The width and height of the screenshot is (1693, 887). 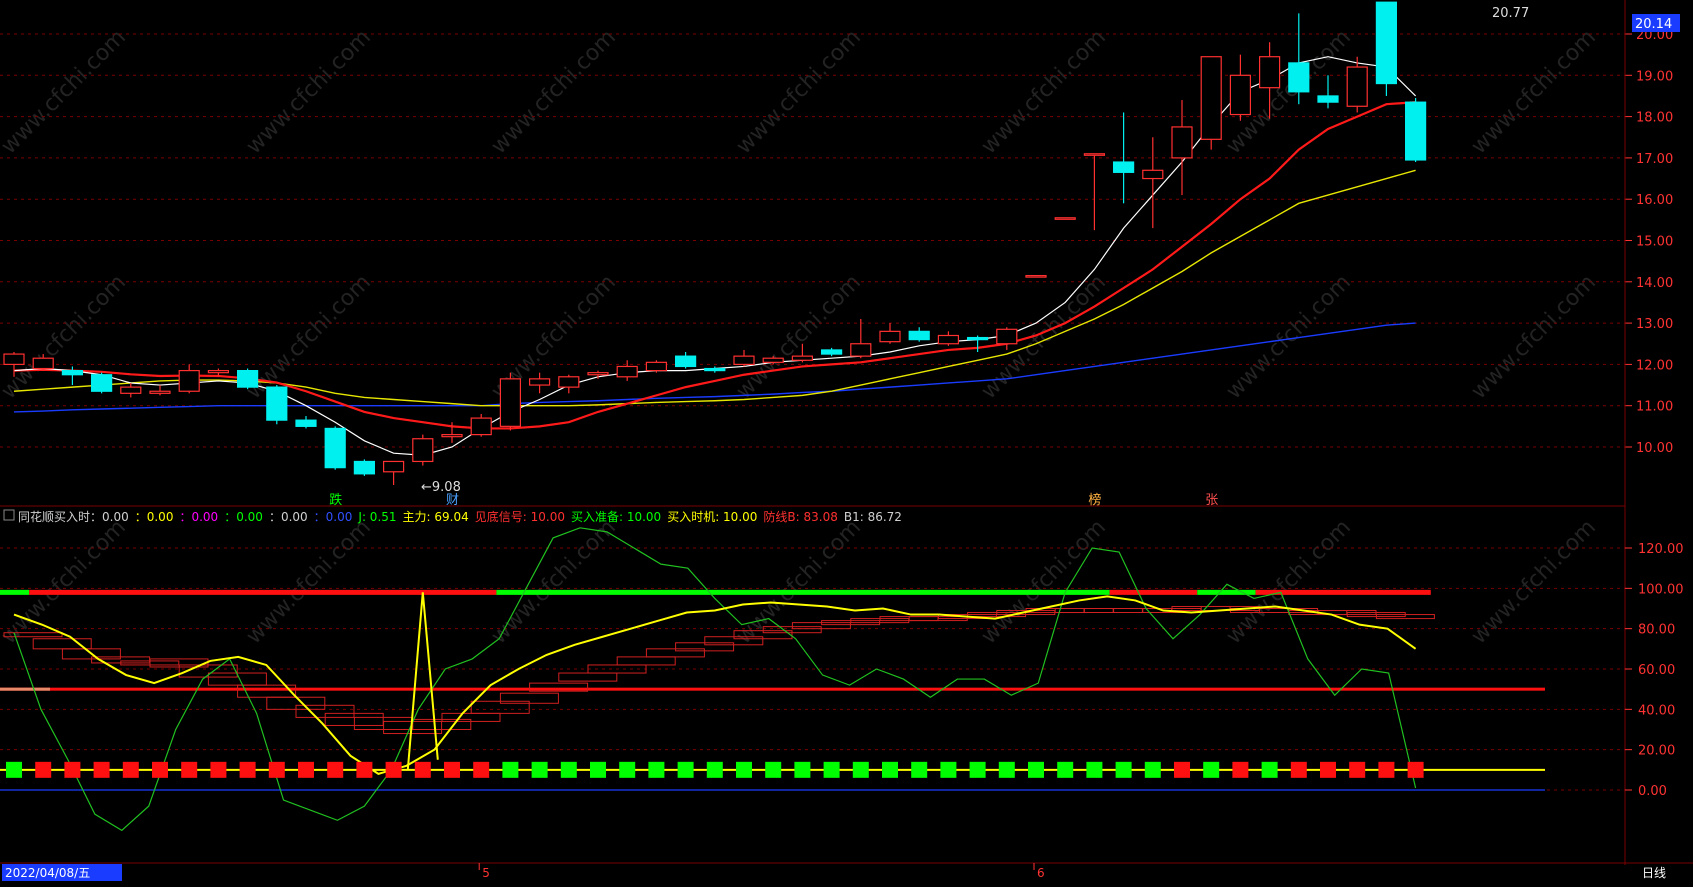 I want to click on event-marker: 榜, so click(x=1094, y=500).